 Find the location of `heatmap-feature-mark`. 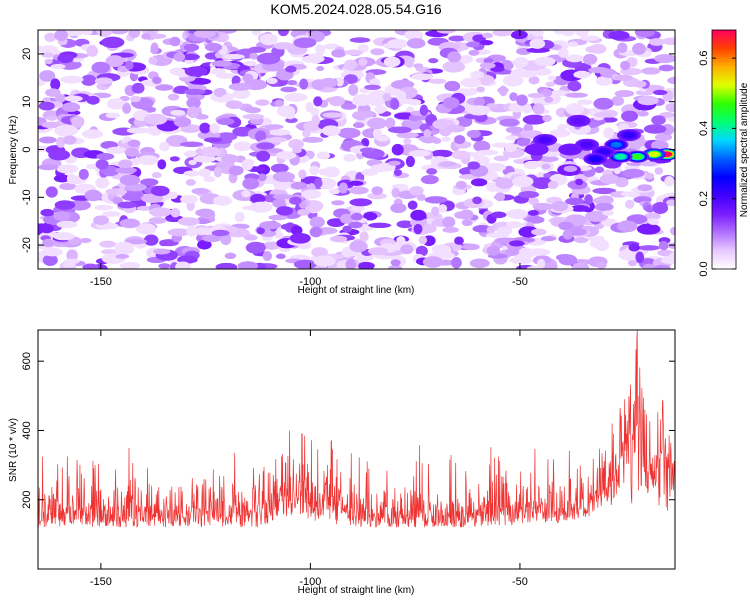

heatmap-feature-mark is located at coordinates (570, 149).